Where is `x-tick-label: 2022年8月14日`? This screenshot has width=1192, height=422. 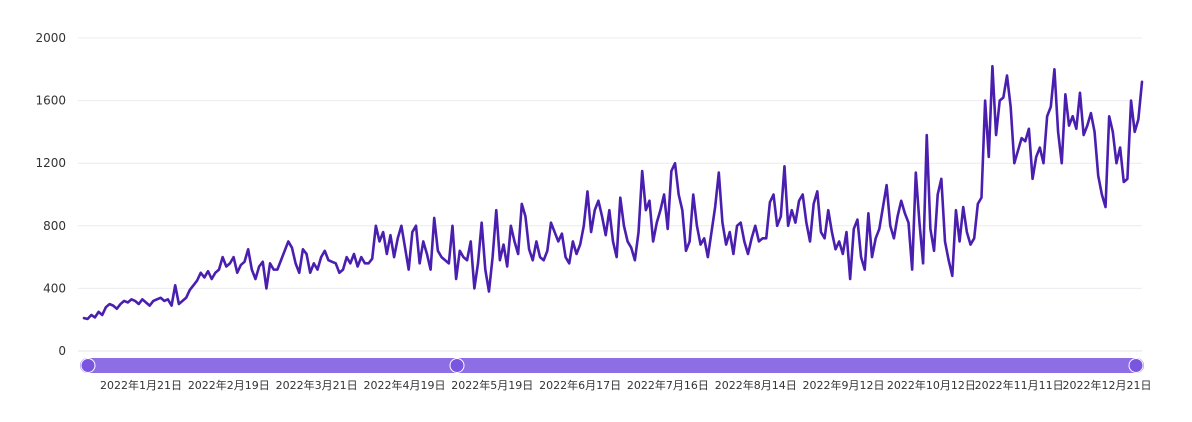
x-tick-label: 2022年8月14日 is located at coordinates (756, 385).